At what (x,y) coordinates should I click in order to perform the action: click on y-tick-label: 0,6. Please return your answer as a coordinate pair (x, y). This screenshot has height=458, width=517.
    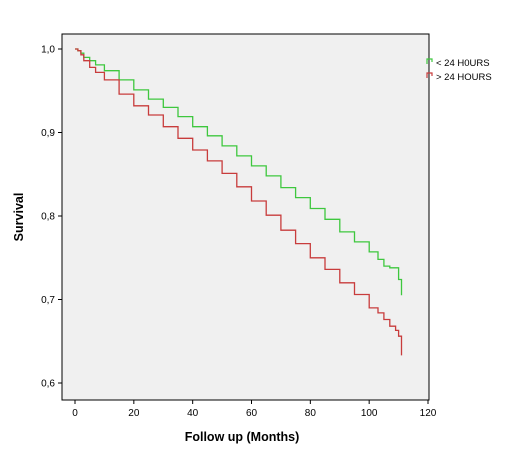
    Looking at the image, I should click on (48, 384).